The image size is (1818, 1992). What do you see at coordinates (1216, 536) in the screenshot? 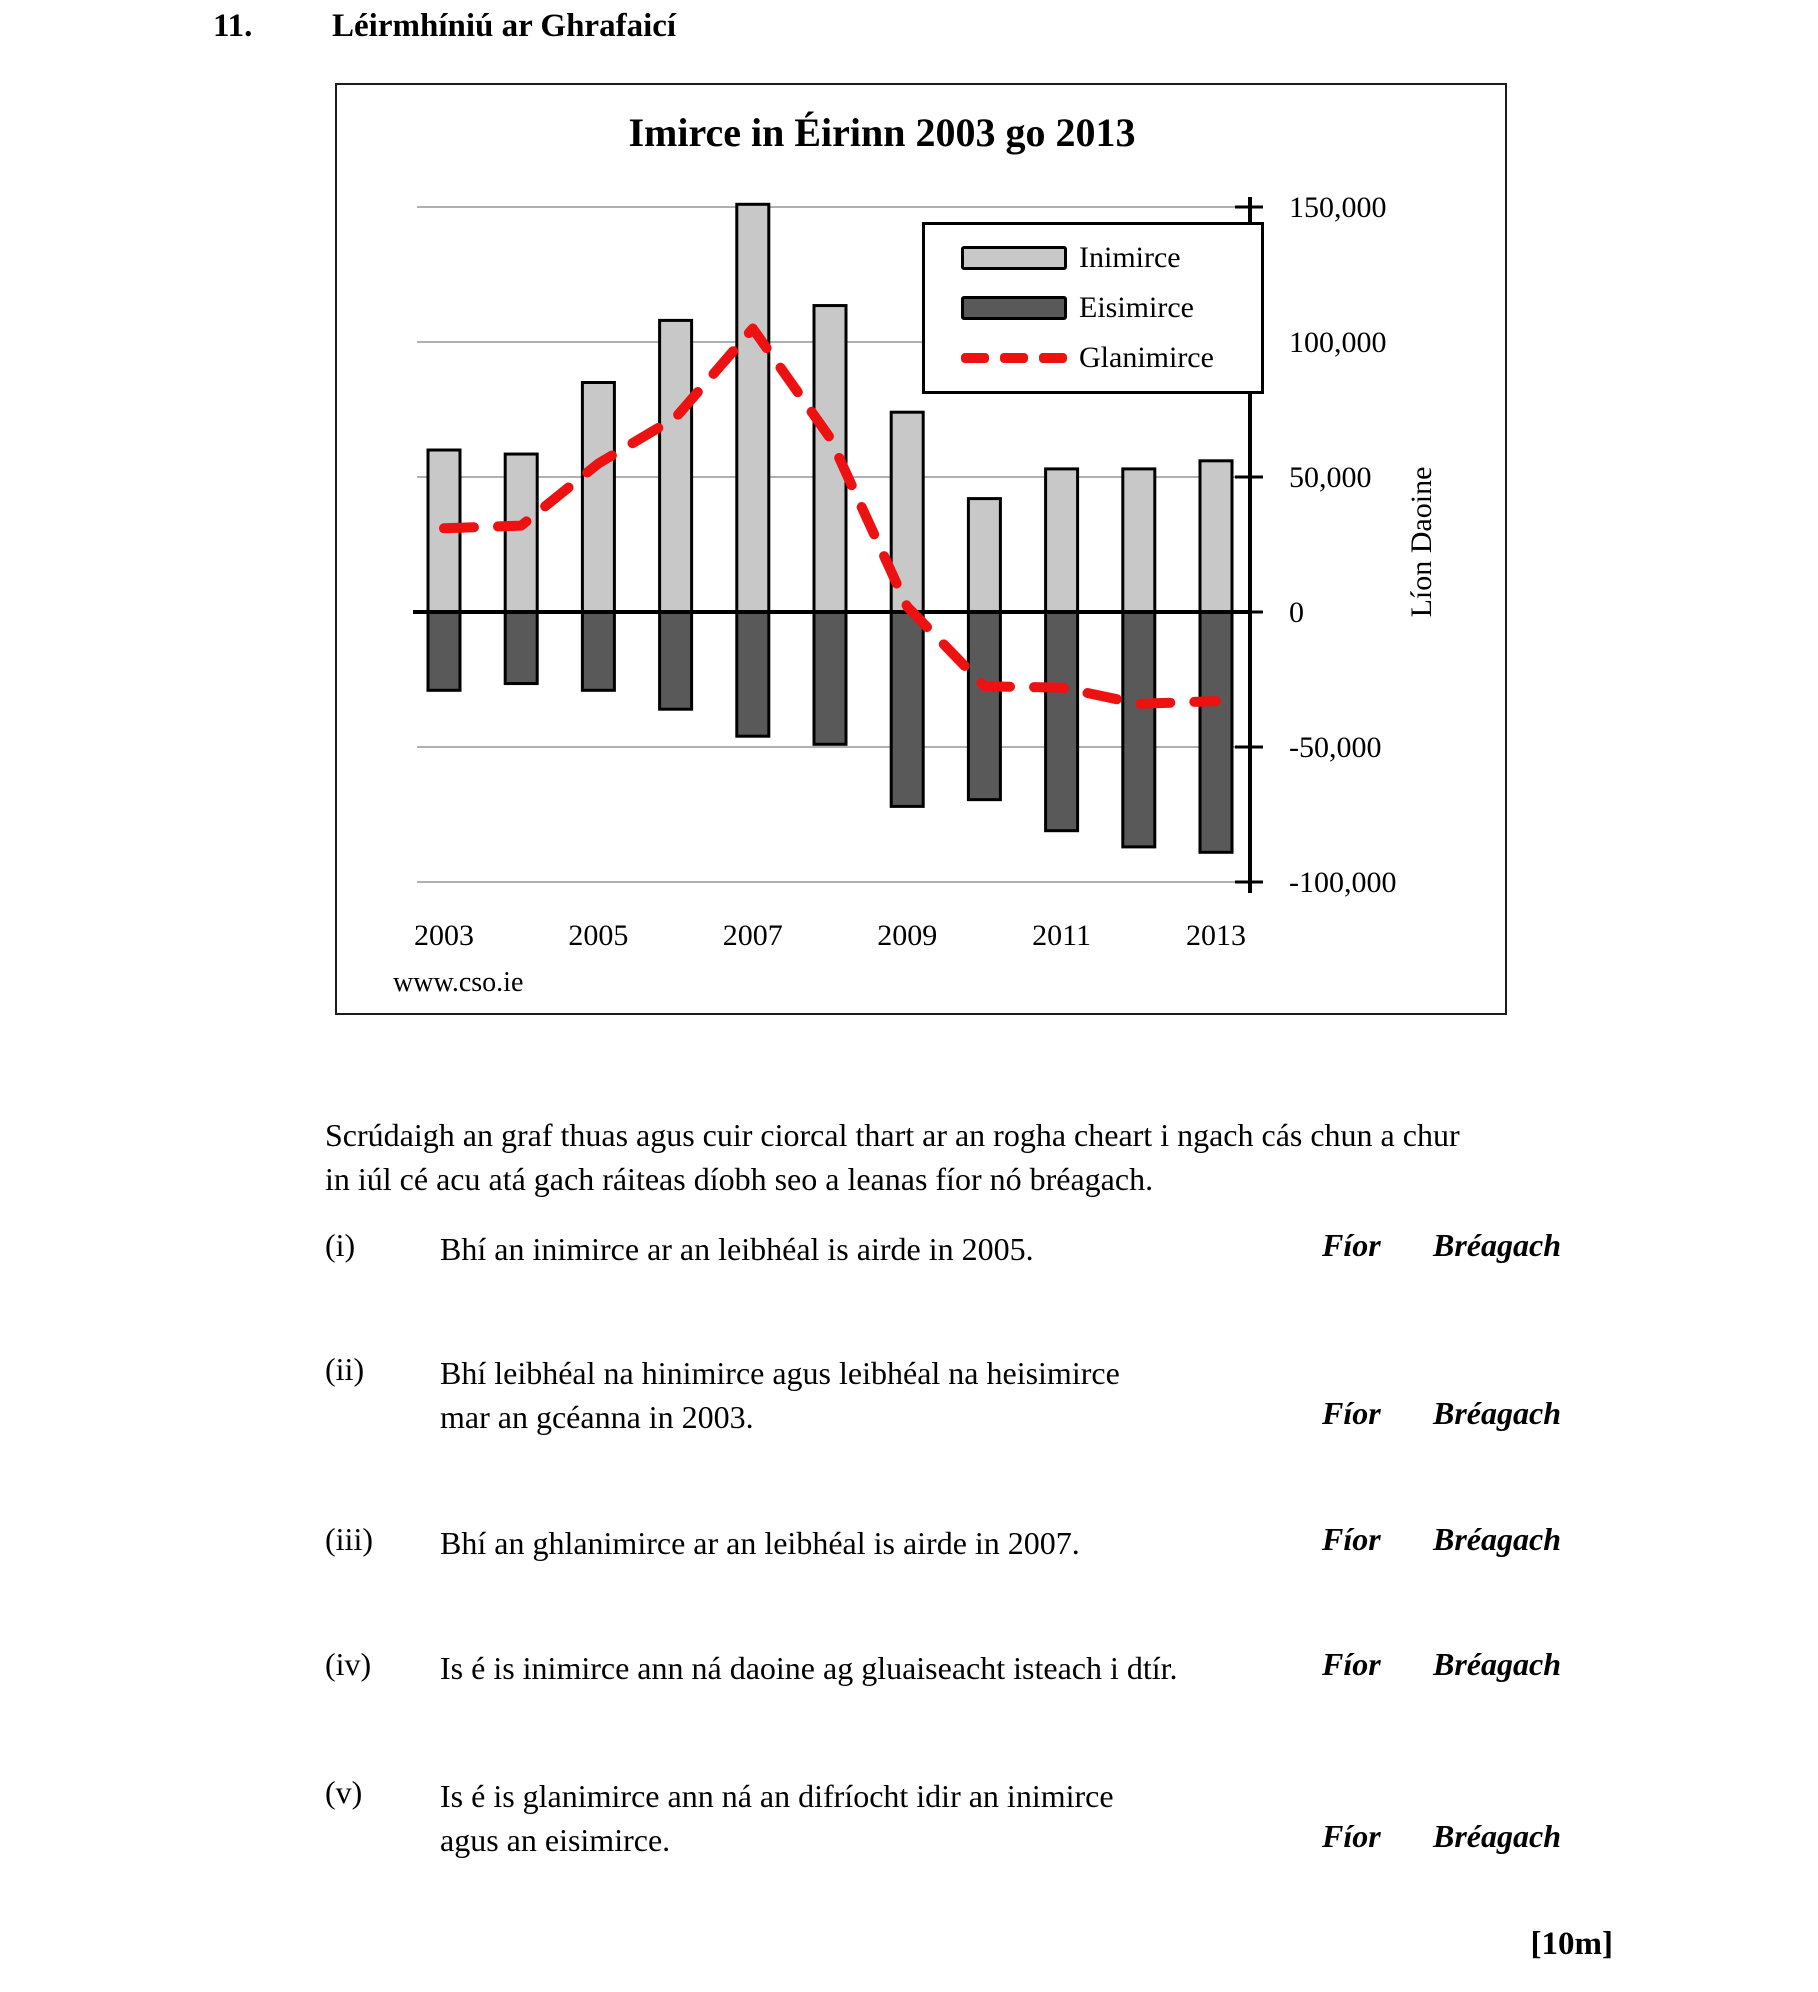
I see `bar-inimirce-2013` at bounding box center [1216, 536].